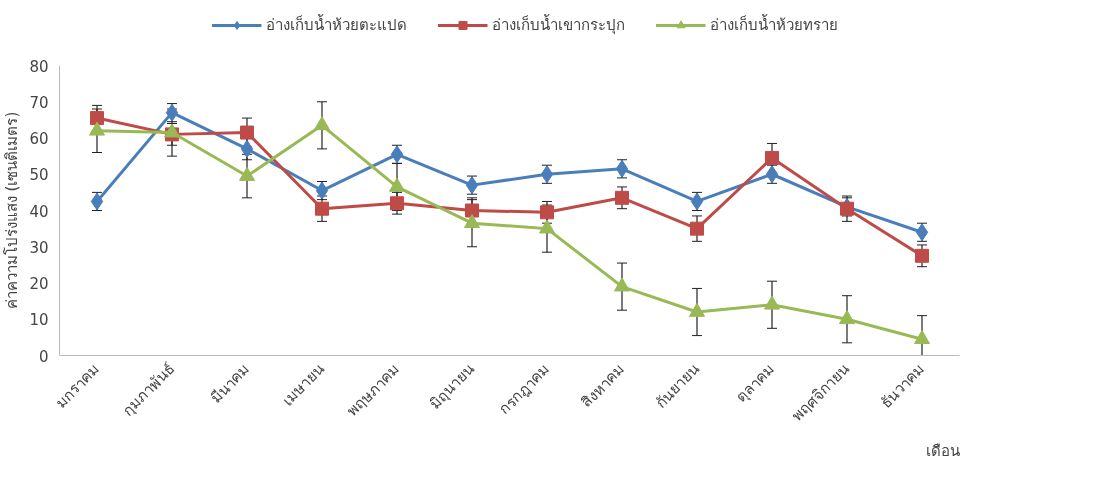 This screenshot has width=1111, height=499. Describe the element at coordinates (558, 25) in the screenshot. I see `legend-label: อ่างเก็บน้ำเขากระปุก` at that location.